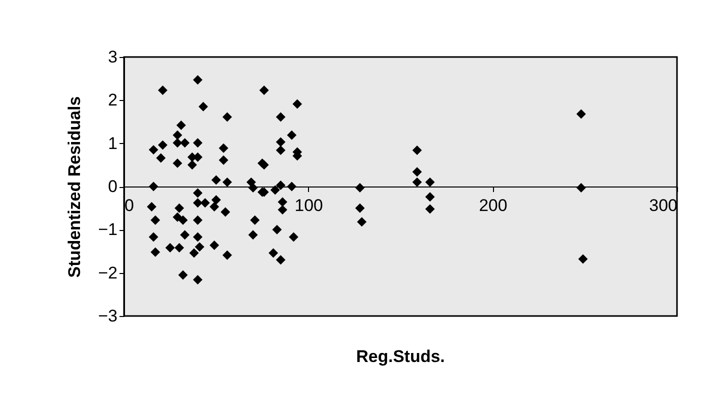 The height and width of the screenshot is (402, 717). Describe the element at coordinates (108, 230) in the screenshot. I see `y-tick-label: −1` at that location.